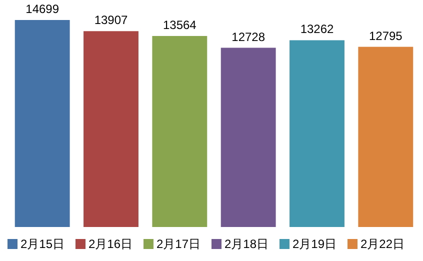 The height and width of the screenshot is (261, 423). I want to click on data-label: 13262, so click(317, 29).